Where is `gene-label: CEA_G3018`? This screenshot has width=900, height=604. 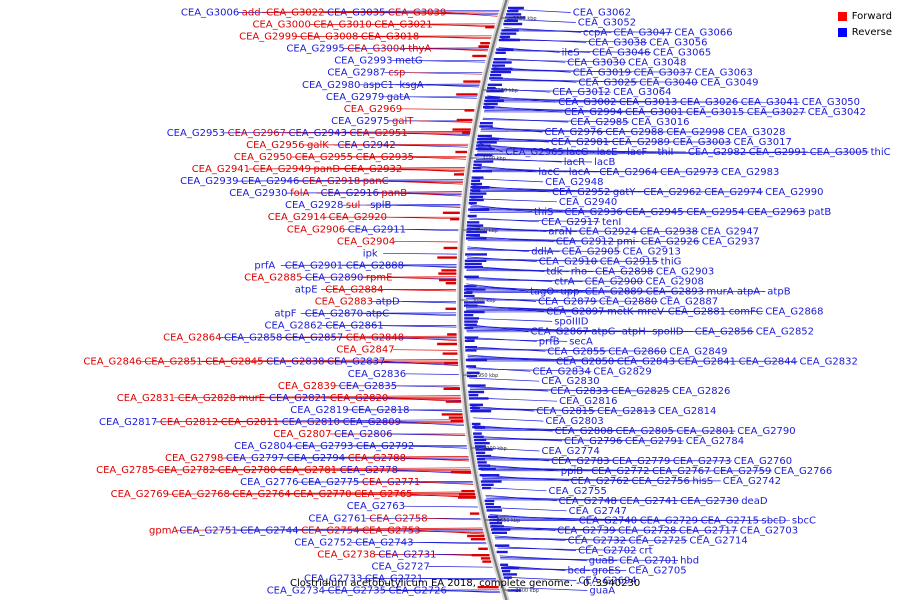 gene-label: CEA_G3018 is located at coordinates (390, 37).